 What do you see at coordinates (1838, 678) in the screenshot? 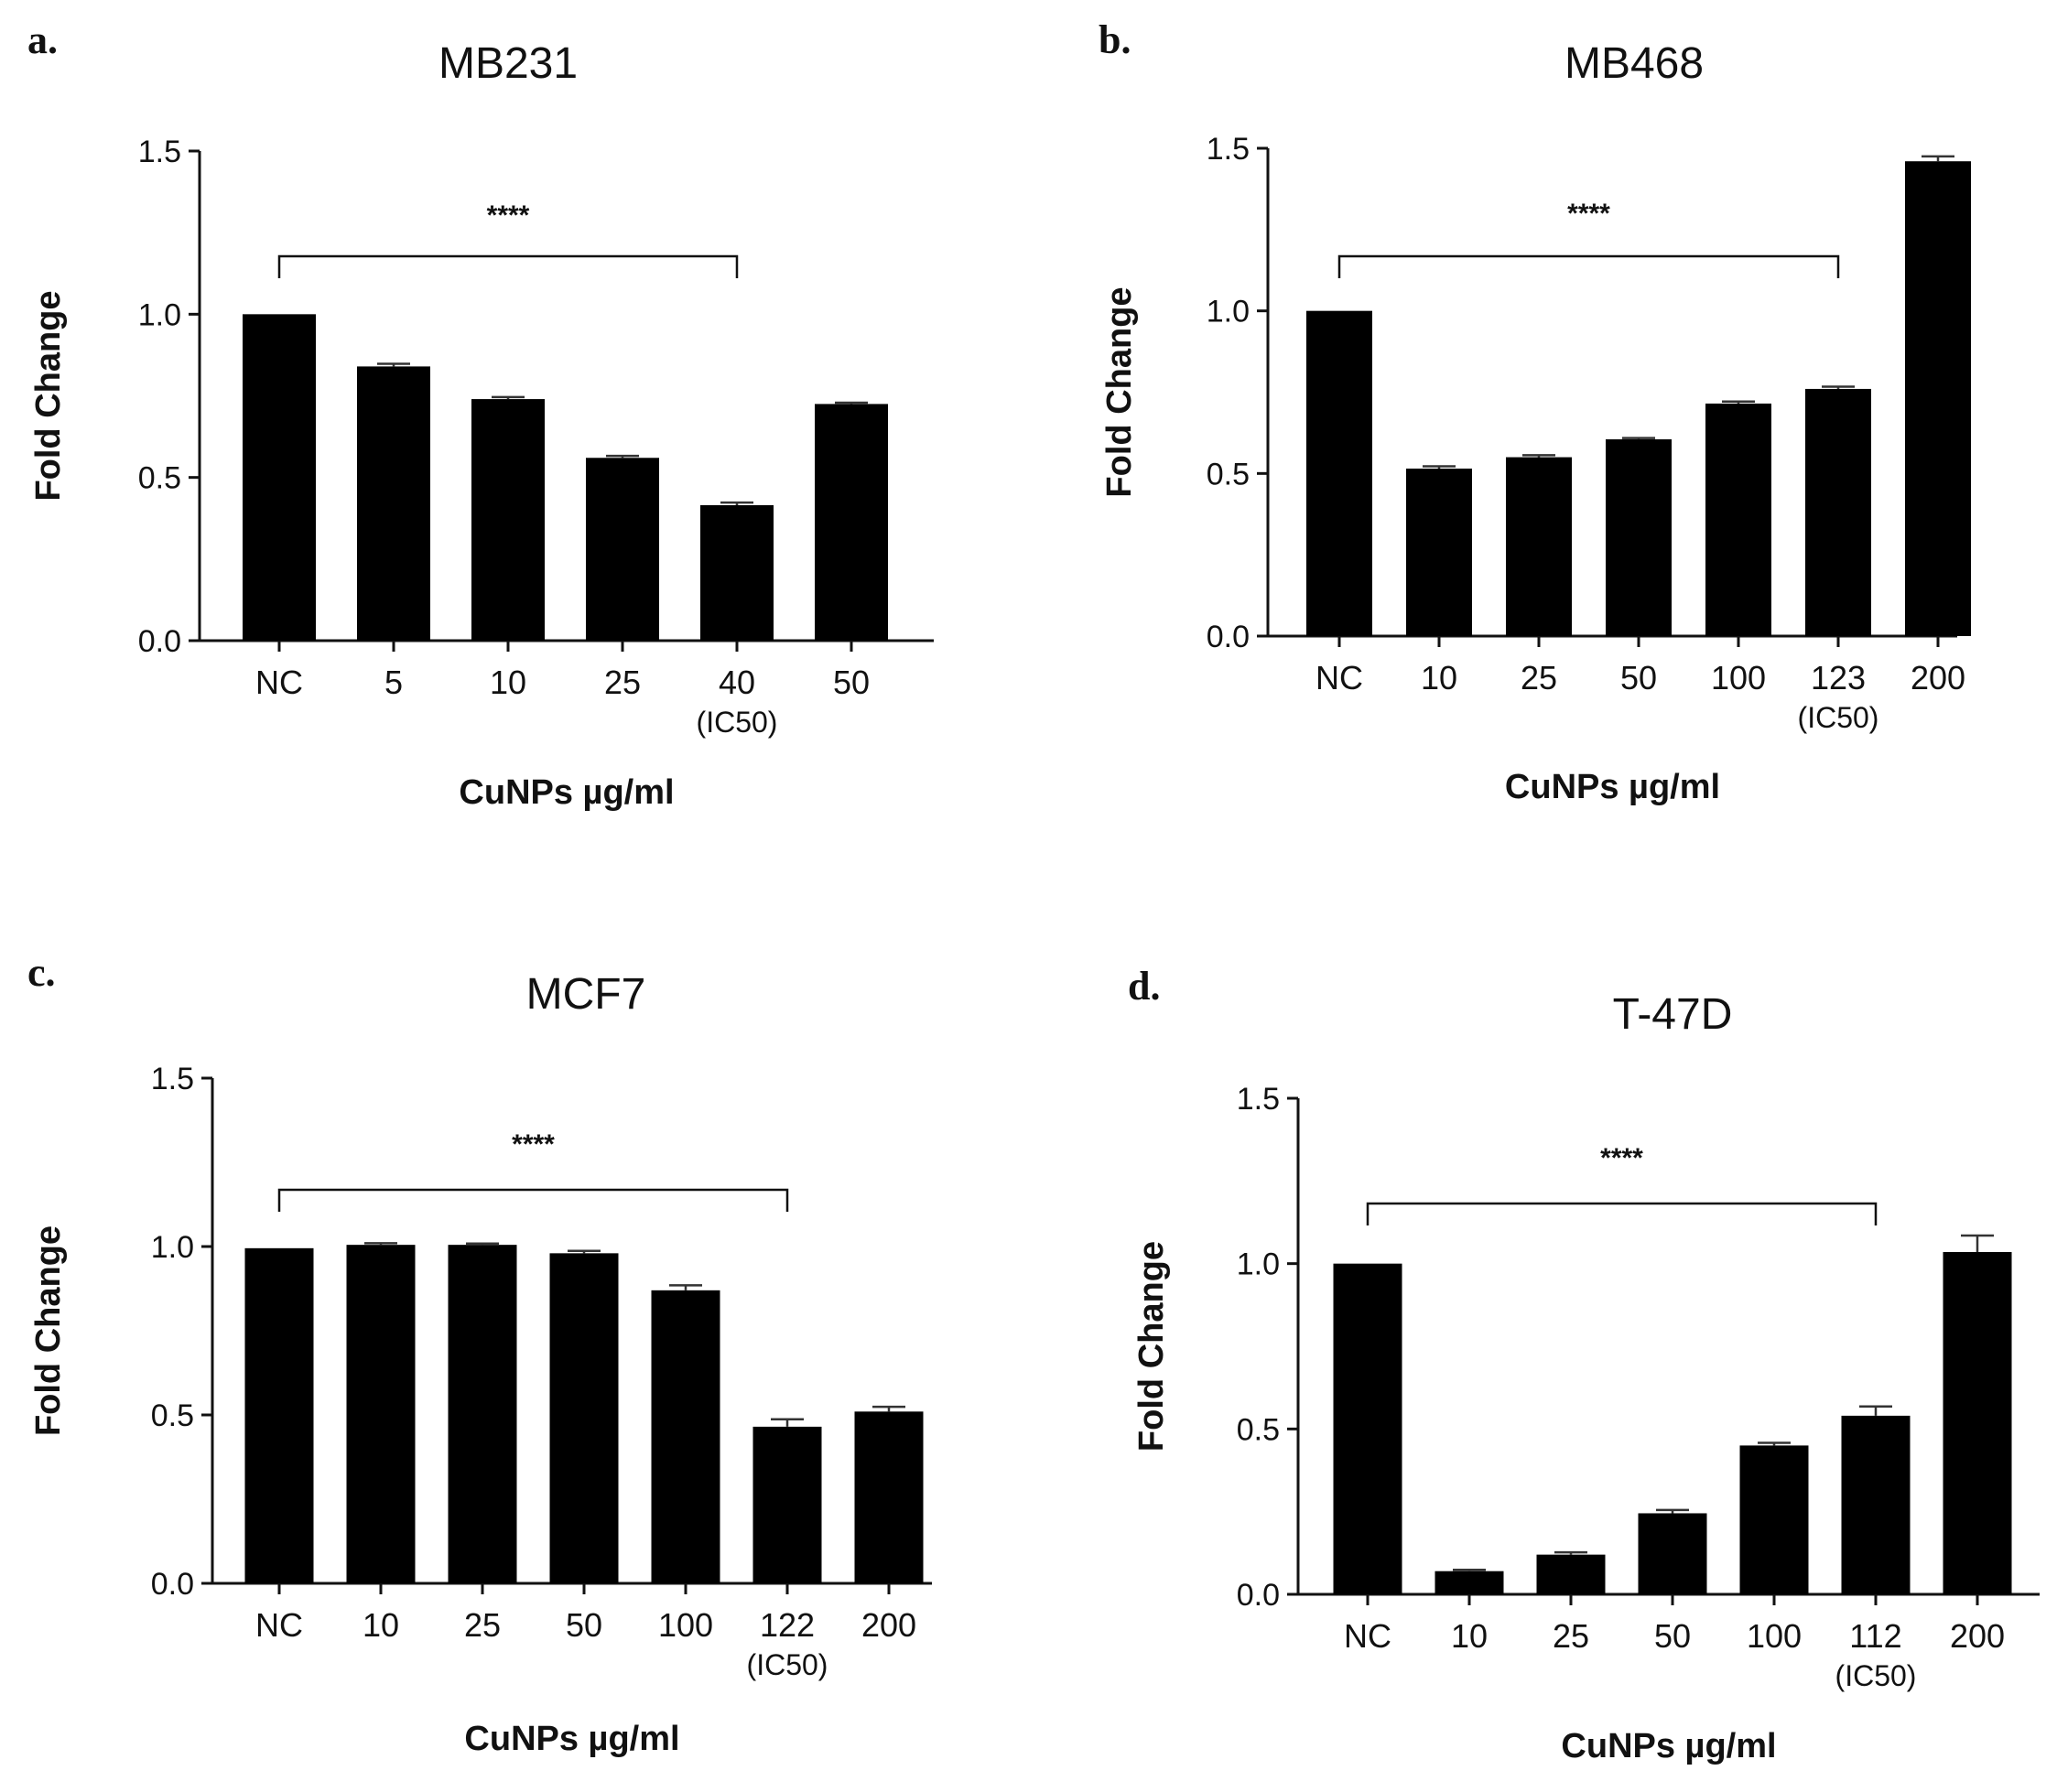
I see `x-tick-label: 123` at bounding box center [1838, 678].